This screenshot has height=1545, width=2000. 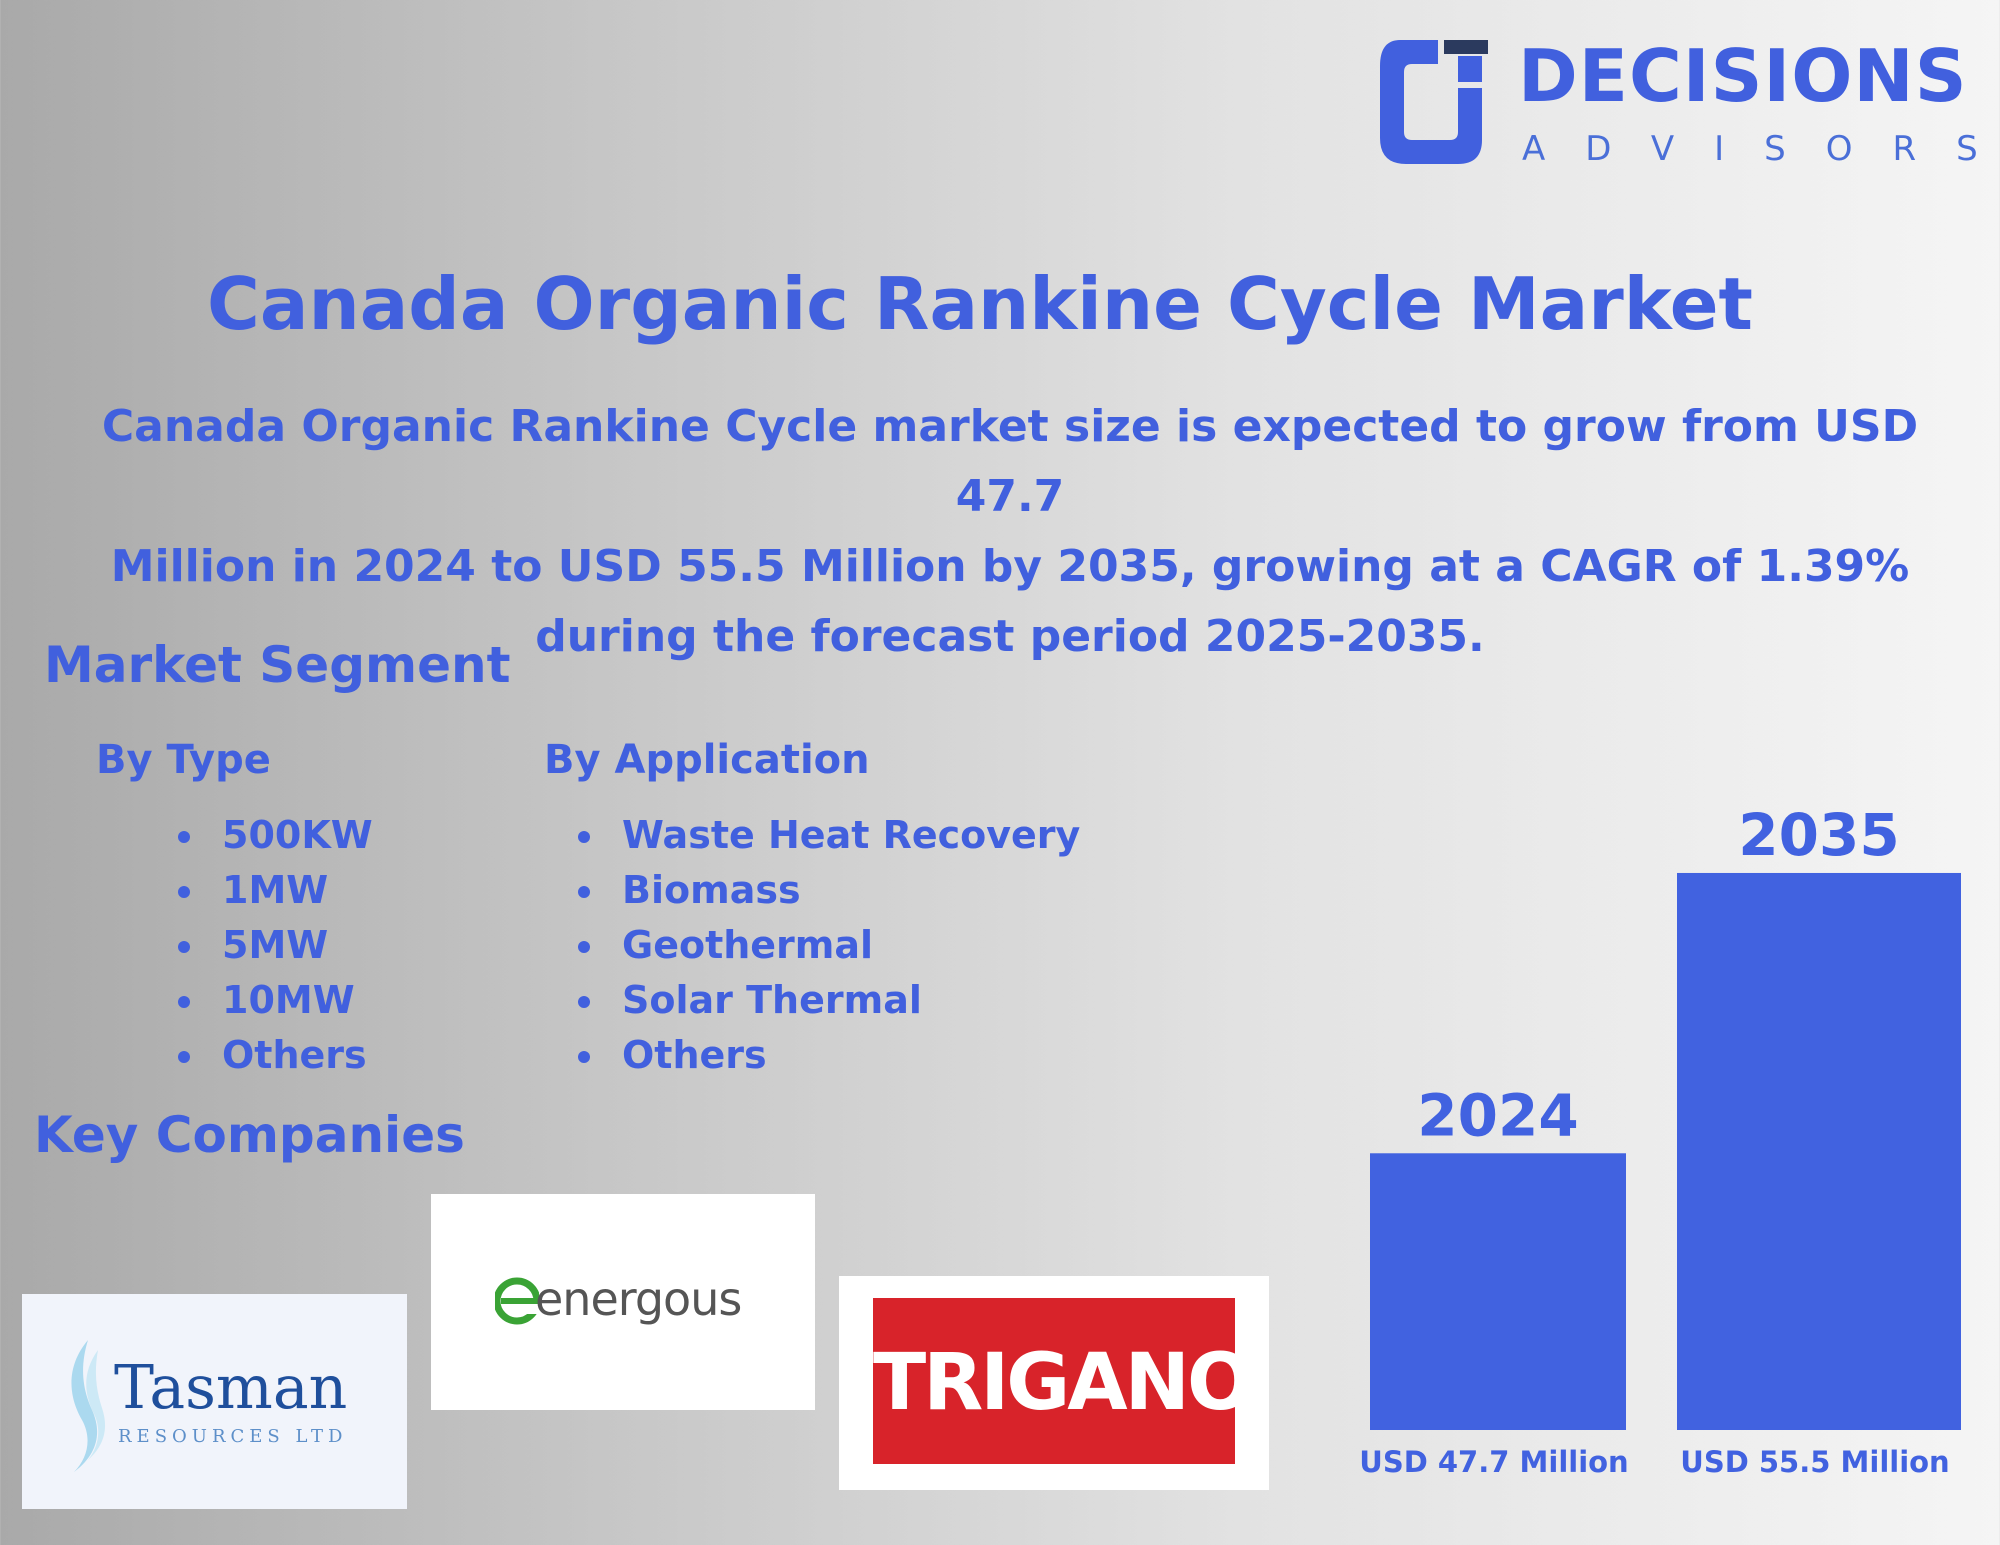 I want to click on brand-name: DECISIONS, so click(x=1743, y=76).